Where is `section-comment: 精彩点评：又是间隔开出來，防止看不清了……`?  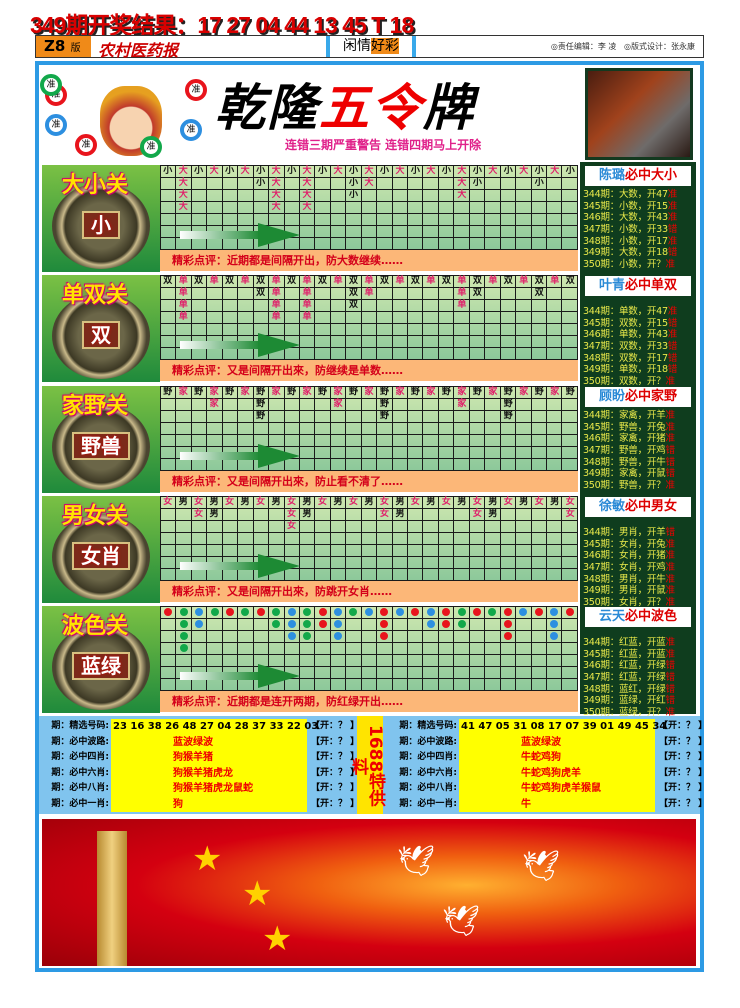 section-comment: 精彩点评：又是间隔开出來，防止看不清了…… is located at coordinates (369, 481).